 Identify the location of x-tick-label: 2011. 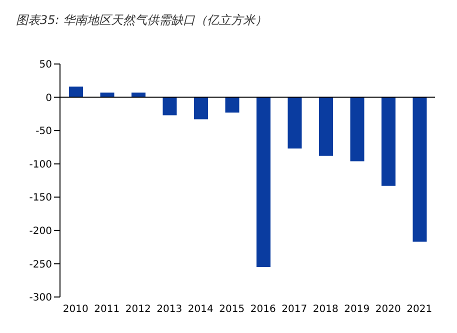
(107, 310).